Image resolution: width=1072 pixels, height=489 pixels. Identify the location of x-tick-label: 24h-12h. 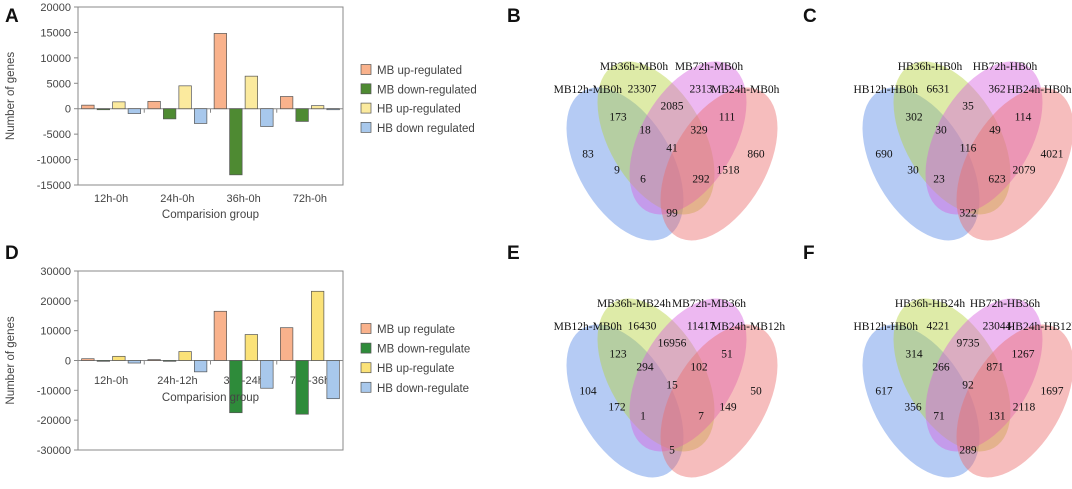
(177, 381).